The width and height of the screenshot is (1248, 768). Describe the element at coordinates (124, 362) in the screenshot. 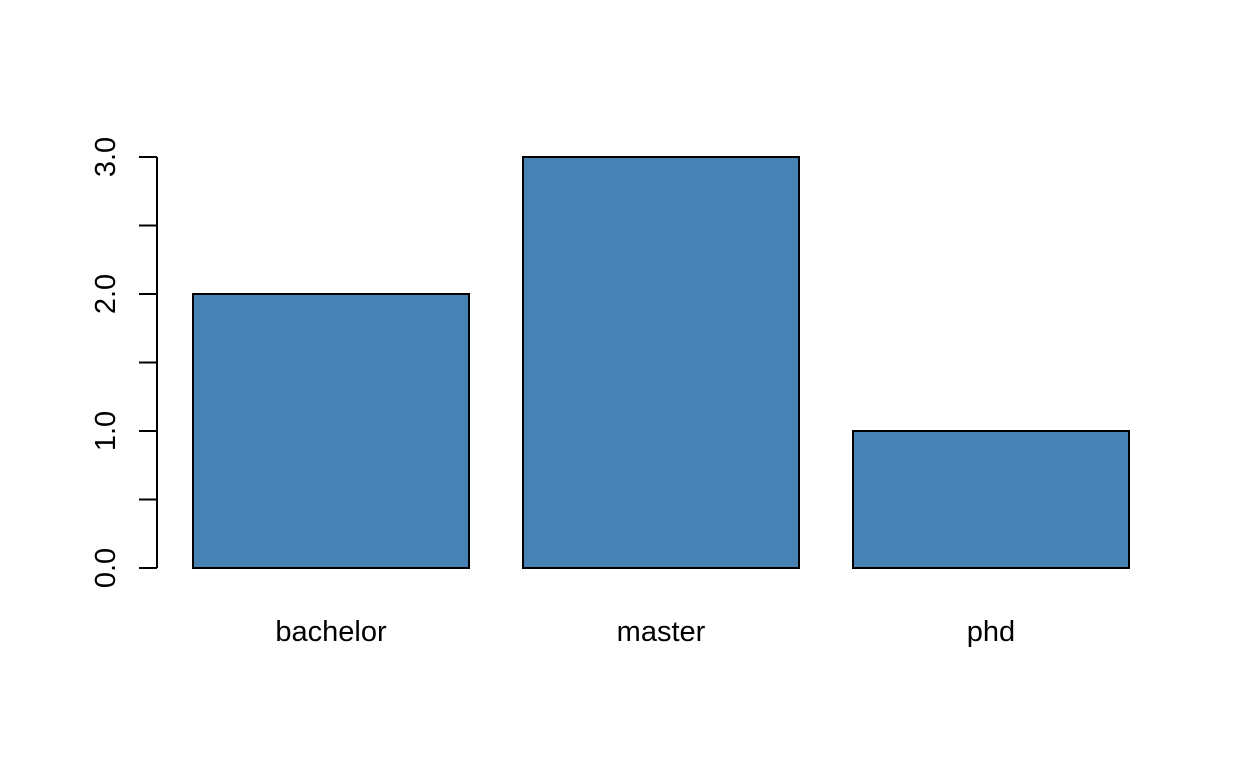

I see `y-axis: 0.0 1.0 2.0 3.0` at that location.